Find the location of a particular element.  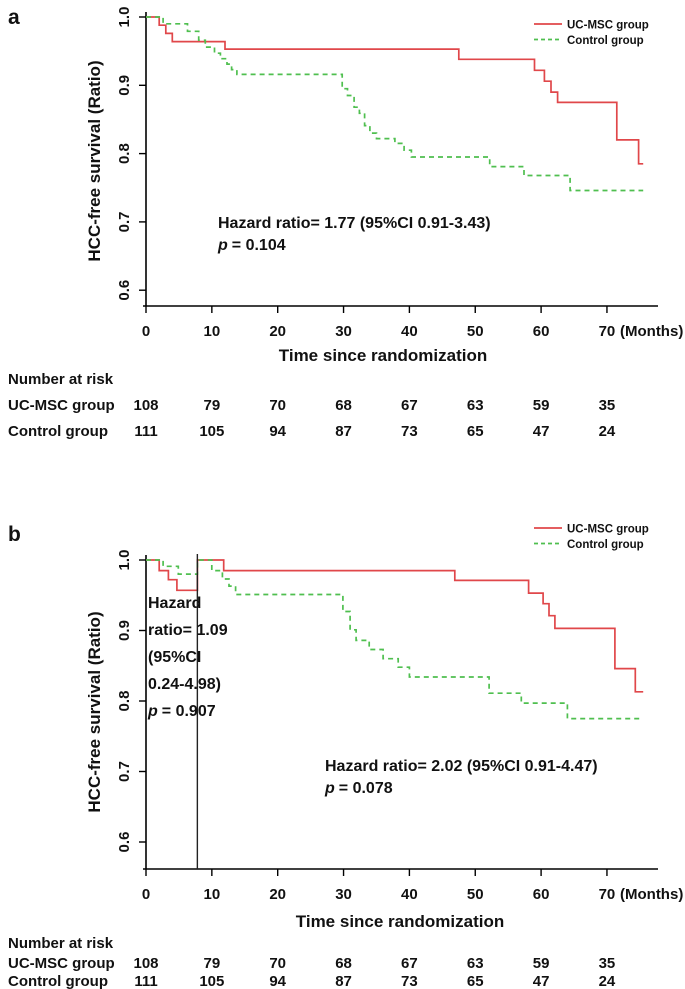

annotation-line: Hazard is located at coordinates (174, 603).